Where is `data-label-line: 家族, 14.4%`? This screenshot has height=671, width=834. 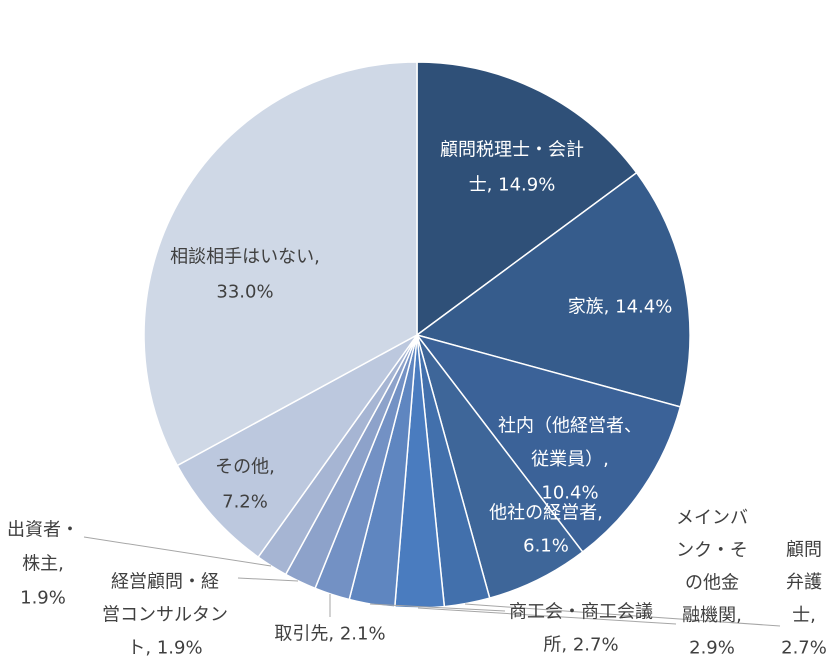 data-label-line: 家族, 14.4% is located at coordinates (620, 307).